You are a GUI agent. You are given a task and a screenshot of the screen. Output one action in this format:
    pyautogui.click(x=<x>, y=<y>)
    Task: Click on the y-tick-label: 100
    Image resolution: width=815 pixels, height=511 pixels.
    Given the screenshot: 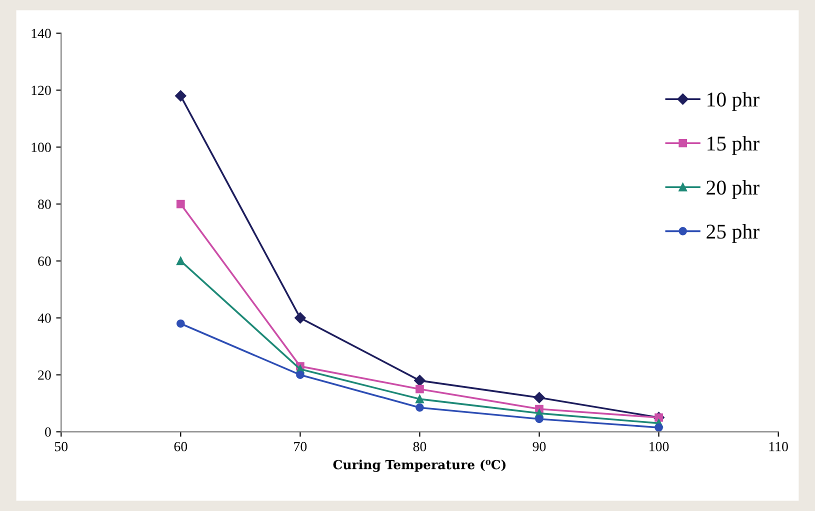 What is the action you would take?
    pyautogui.click(x=41, y=147)
    